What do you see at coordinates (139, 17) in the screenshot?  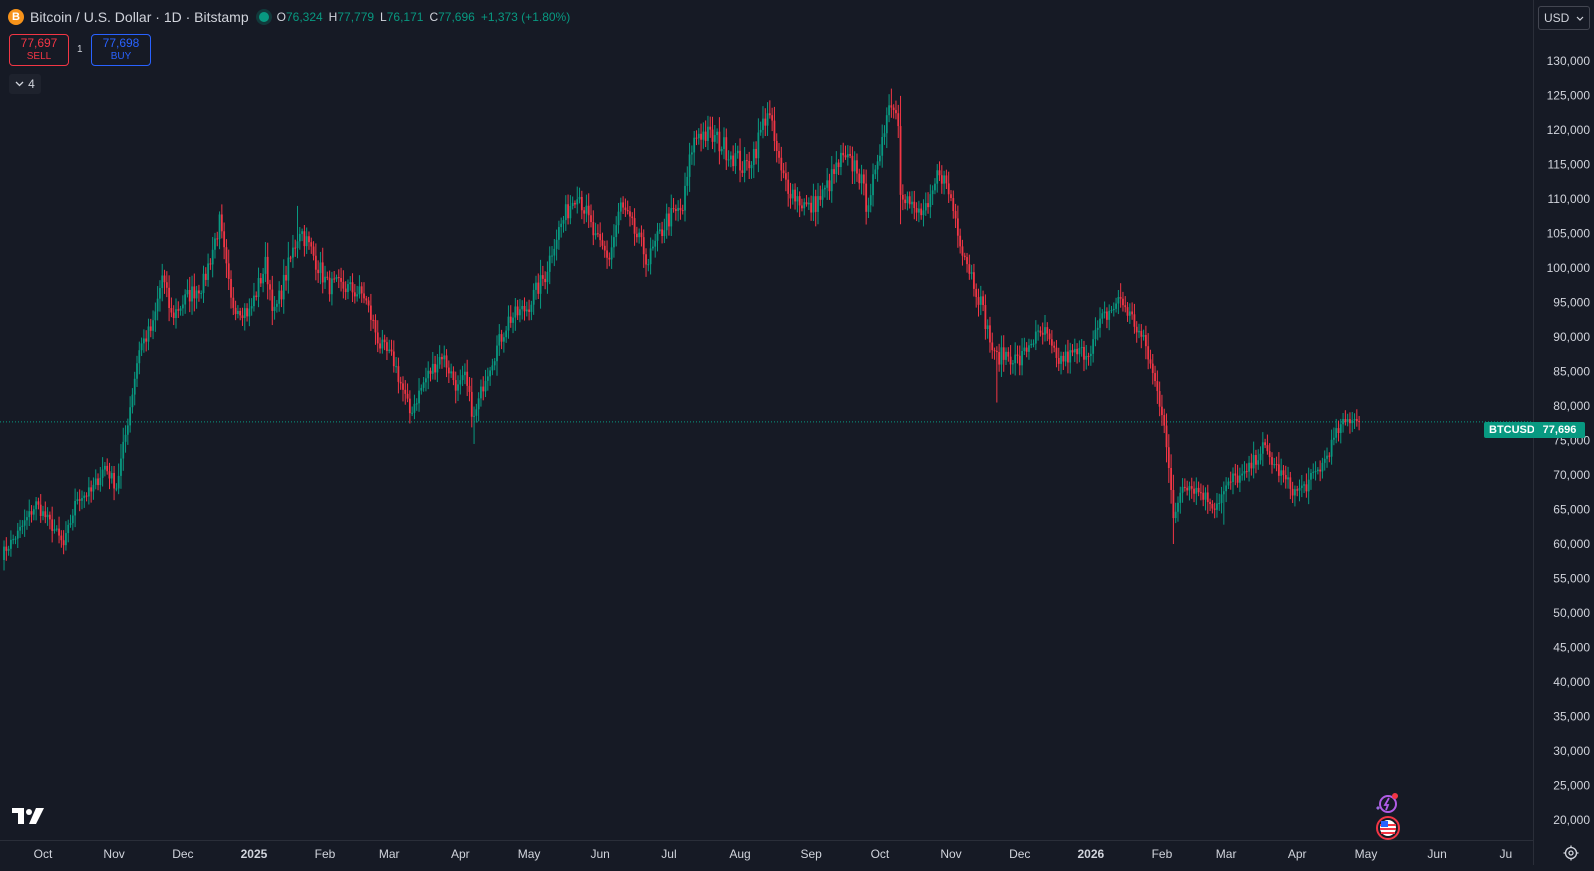 I see `symbol-title: Bitcoin / U.S. Dollar · 1D · Bitstamp` at bounding box center [139, 17].